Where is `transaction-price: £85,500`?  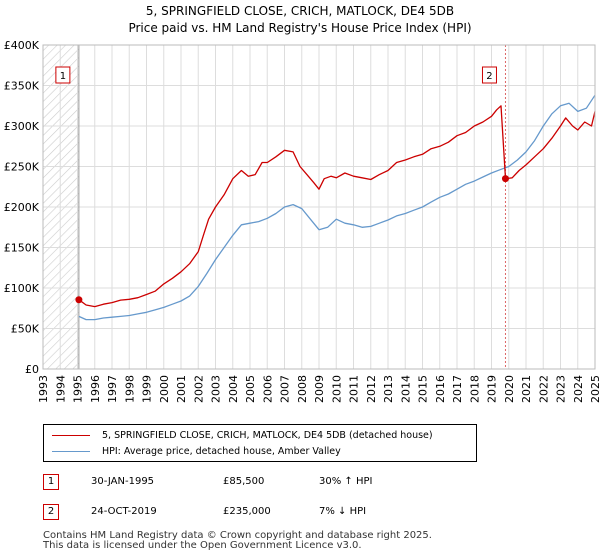 transaction-price: £85,500 is located at coordinates (244, 481).